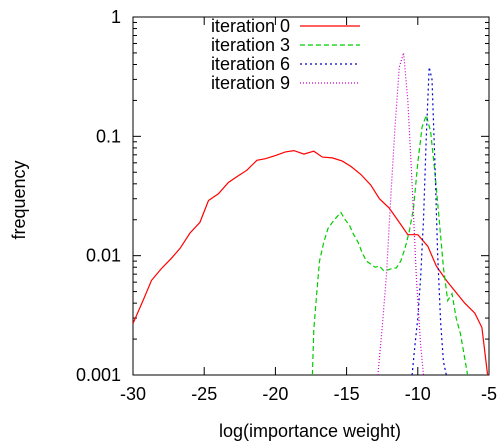 The image size is (504, 443). I want to click on x-axis-label: log(importance weight), so click(310, 431).